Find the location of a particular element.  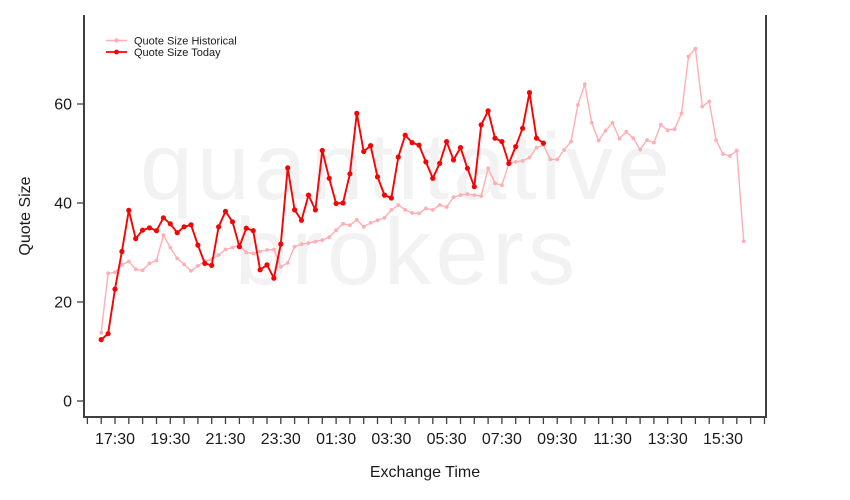

y-tick-label: 0 is located at coordinates (67, 402).